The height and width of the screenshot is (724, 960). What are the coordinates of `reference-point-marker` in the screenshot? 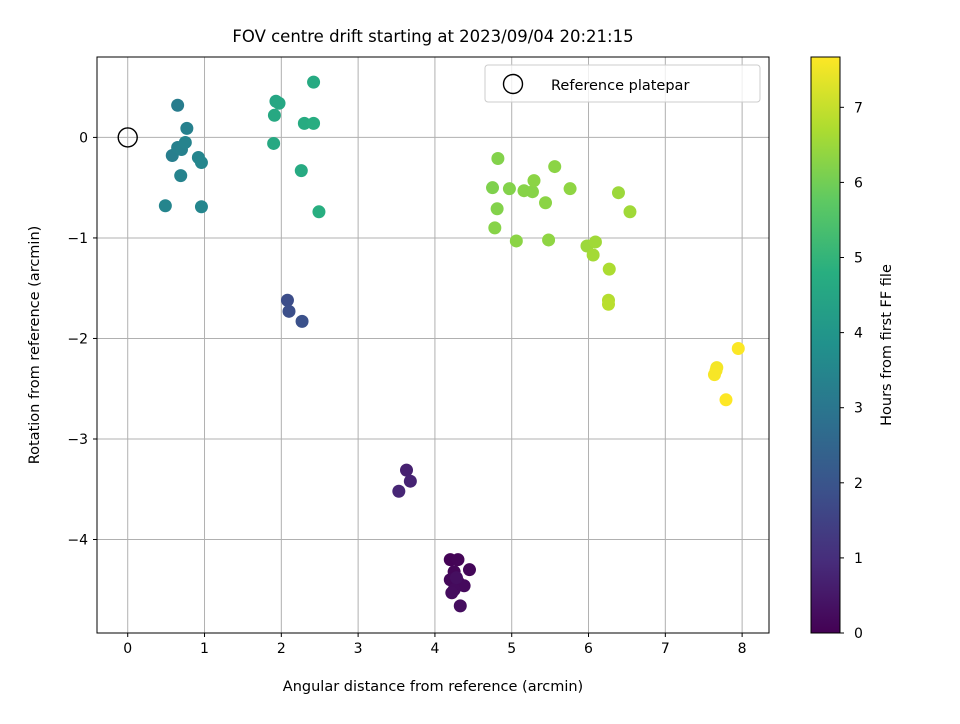 It's located at (127, 137).